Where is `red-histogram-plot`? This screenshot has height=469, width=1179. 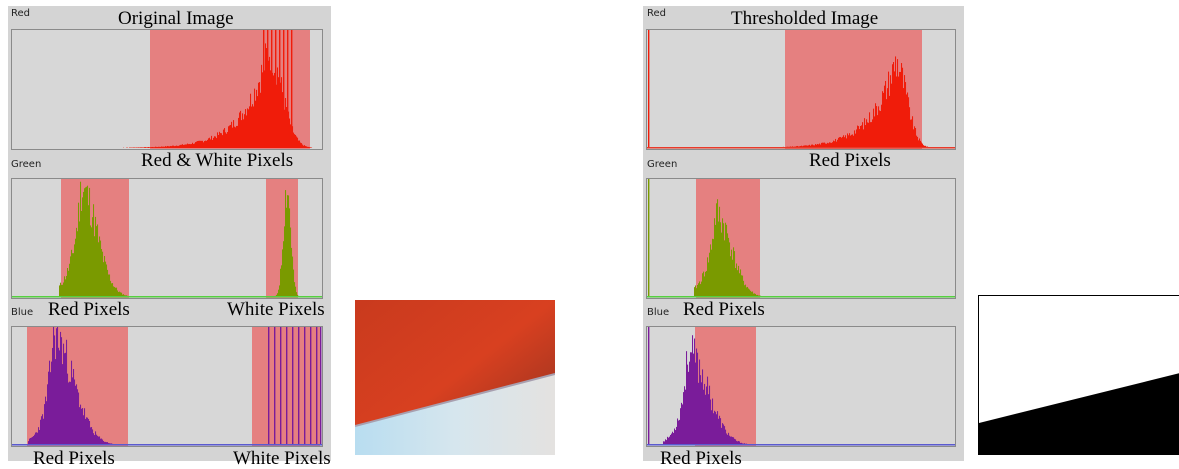
red-histogram-plot is located at coordinates (167, 90).